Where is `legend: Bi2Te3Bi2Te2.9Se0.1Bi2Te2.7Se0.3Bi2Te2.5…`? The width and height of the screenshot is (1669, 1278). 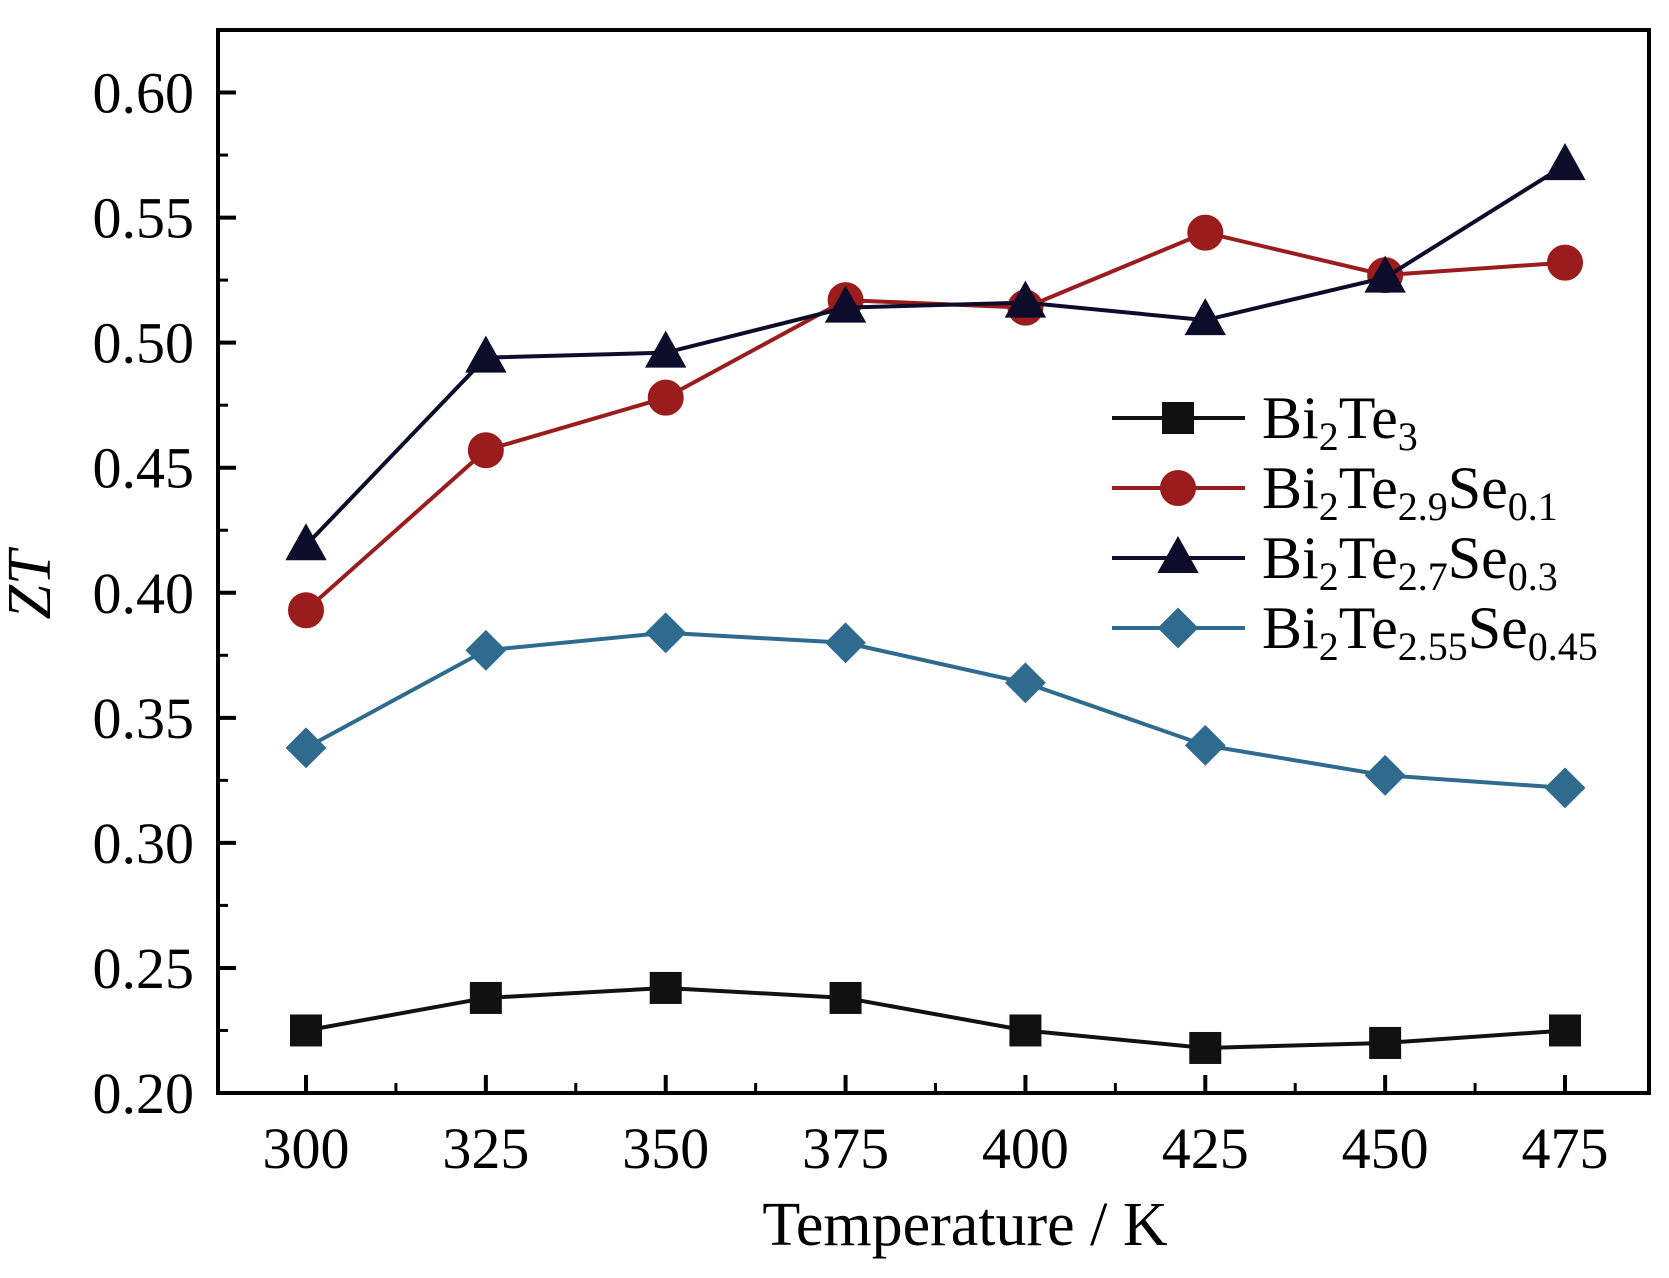 legend: Bi2Te3Bi2Te2.9Se0.1Bi2Te2.7Se0.3Bi2Te2.5… is located at coordinates (1355, 527).